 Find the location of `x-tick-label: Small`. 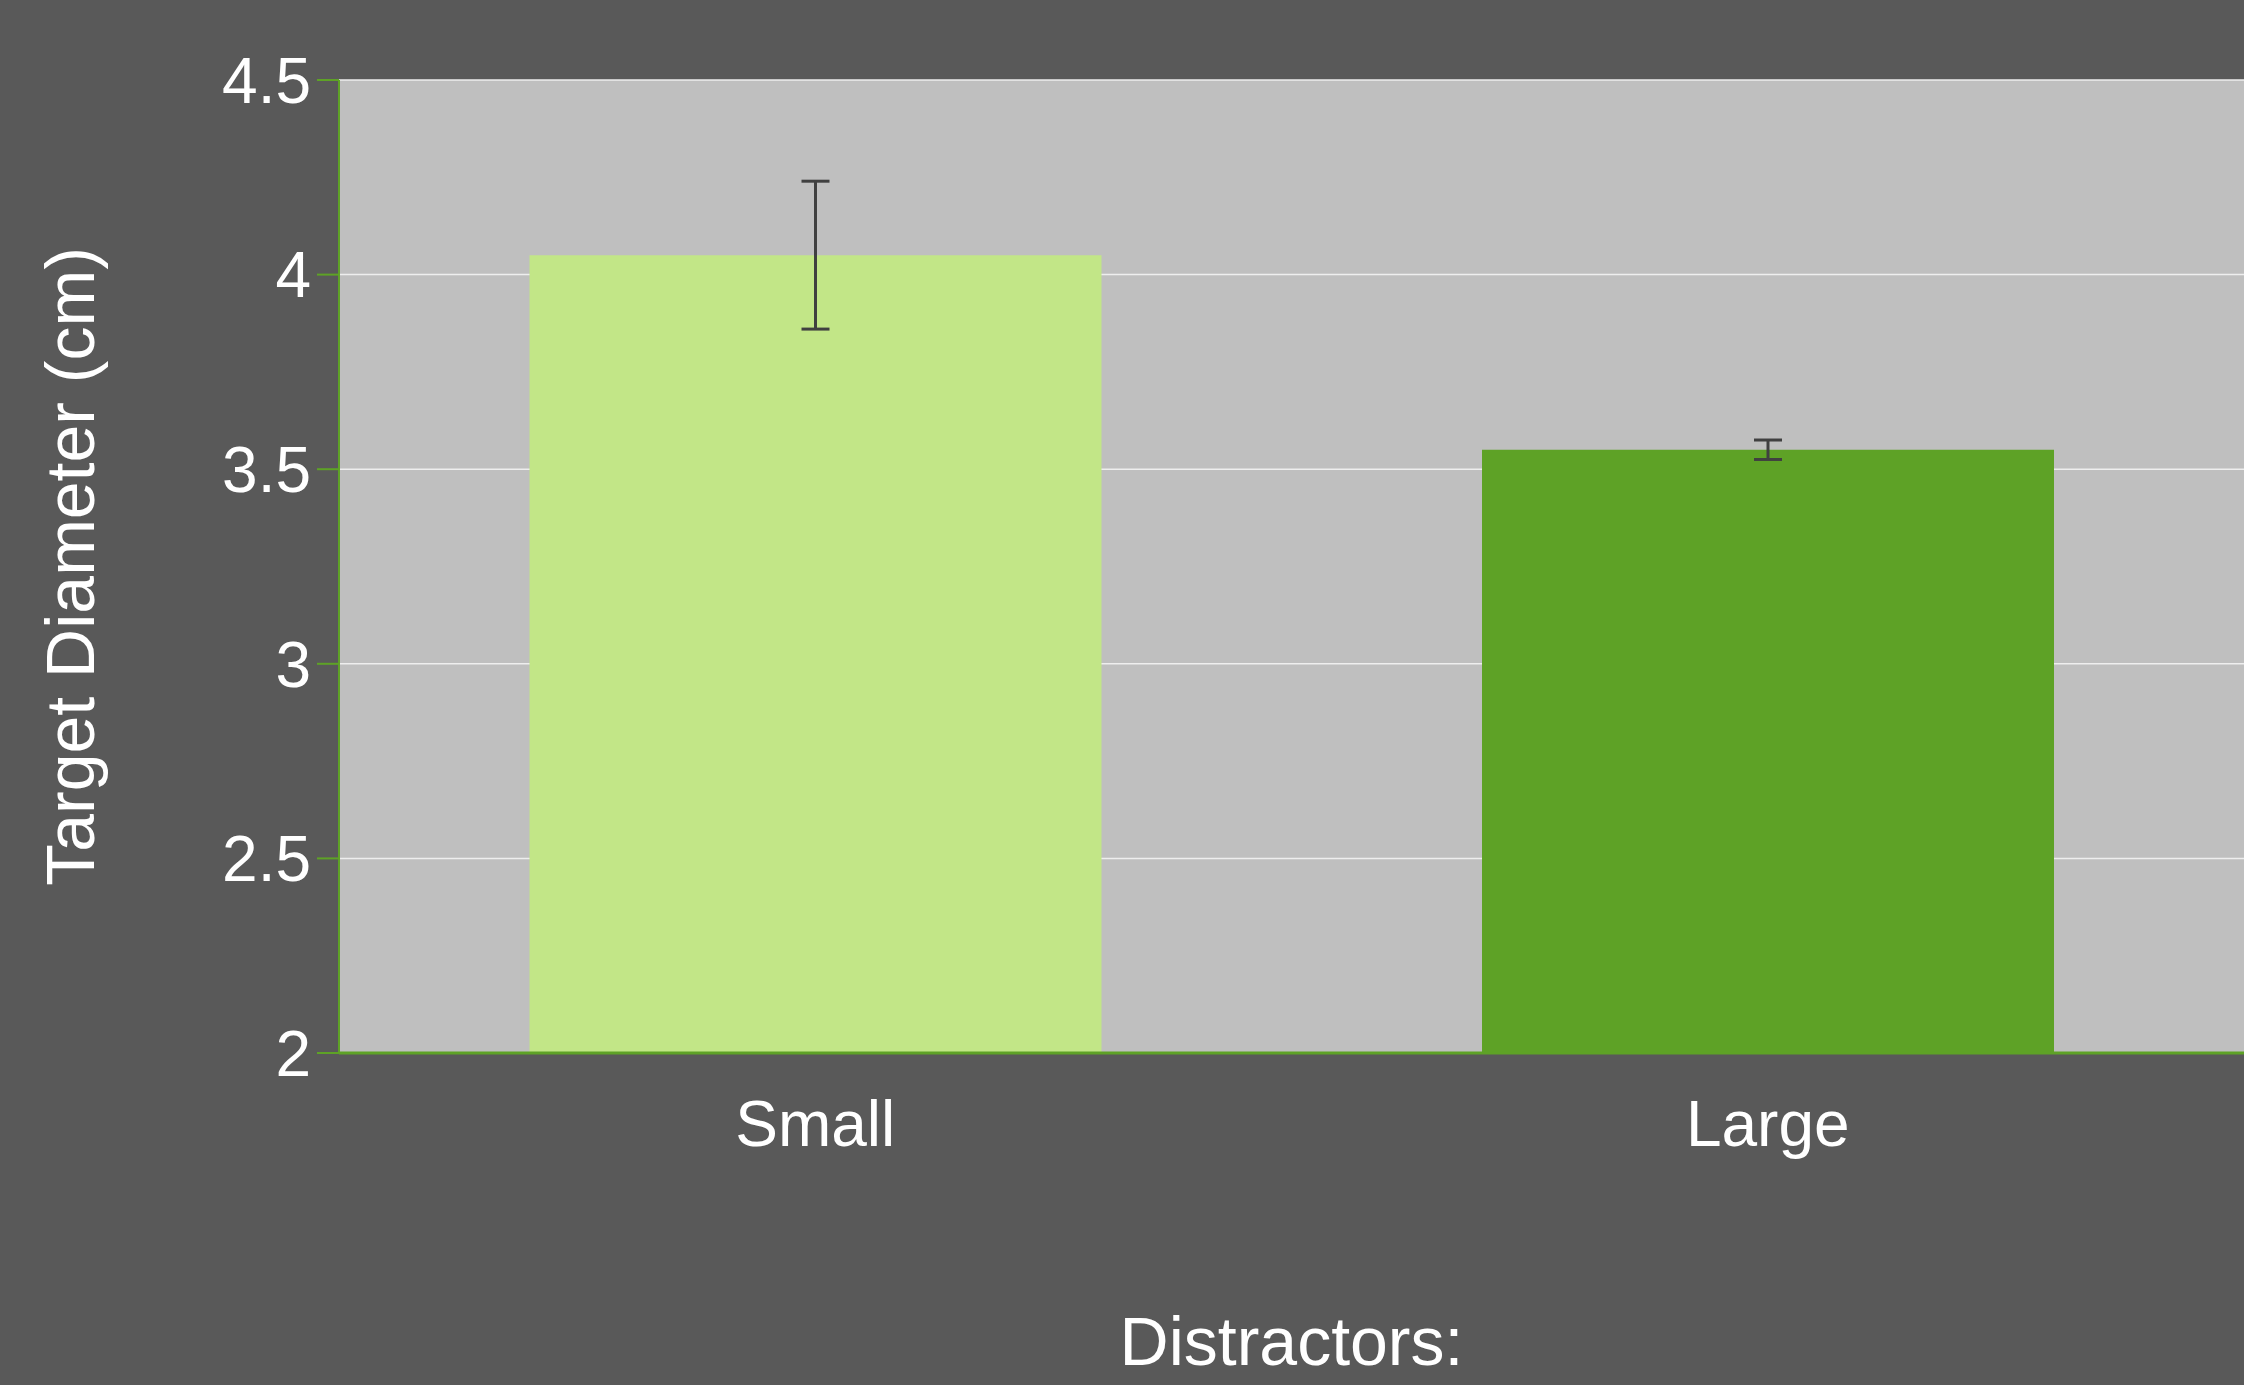

x-tick-label: Small is located at coordinates (815, 1124).